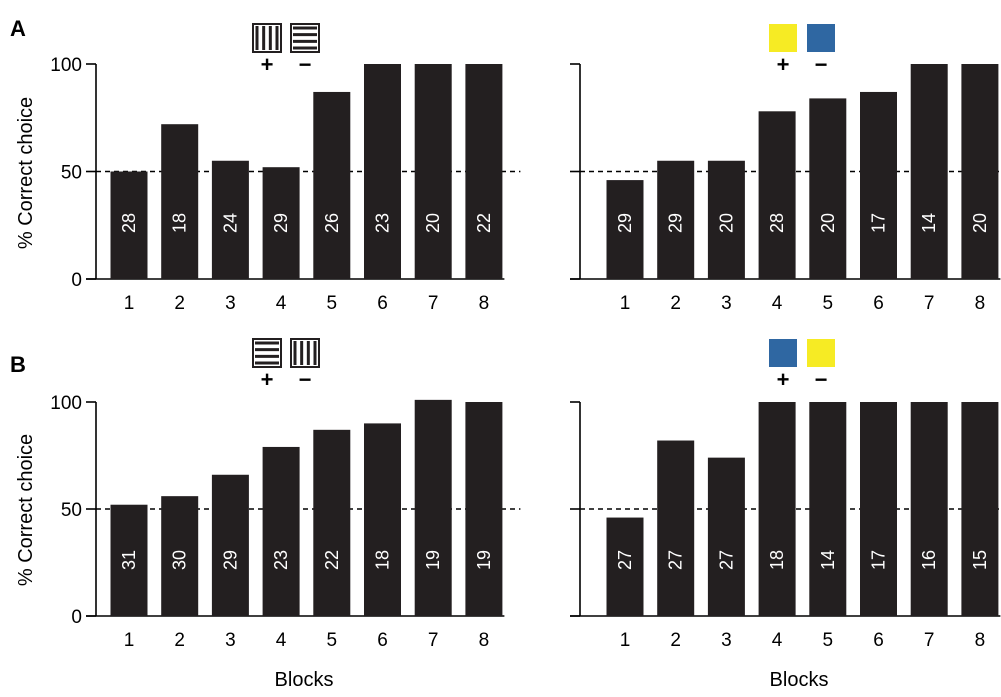  Describe the element at coordinates (625, 223) in the screenshot. I see `bar-label-1: 29` at that location.